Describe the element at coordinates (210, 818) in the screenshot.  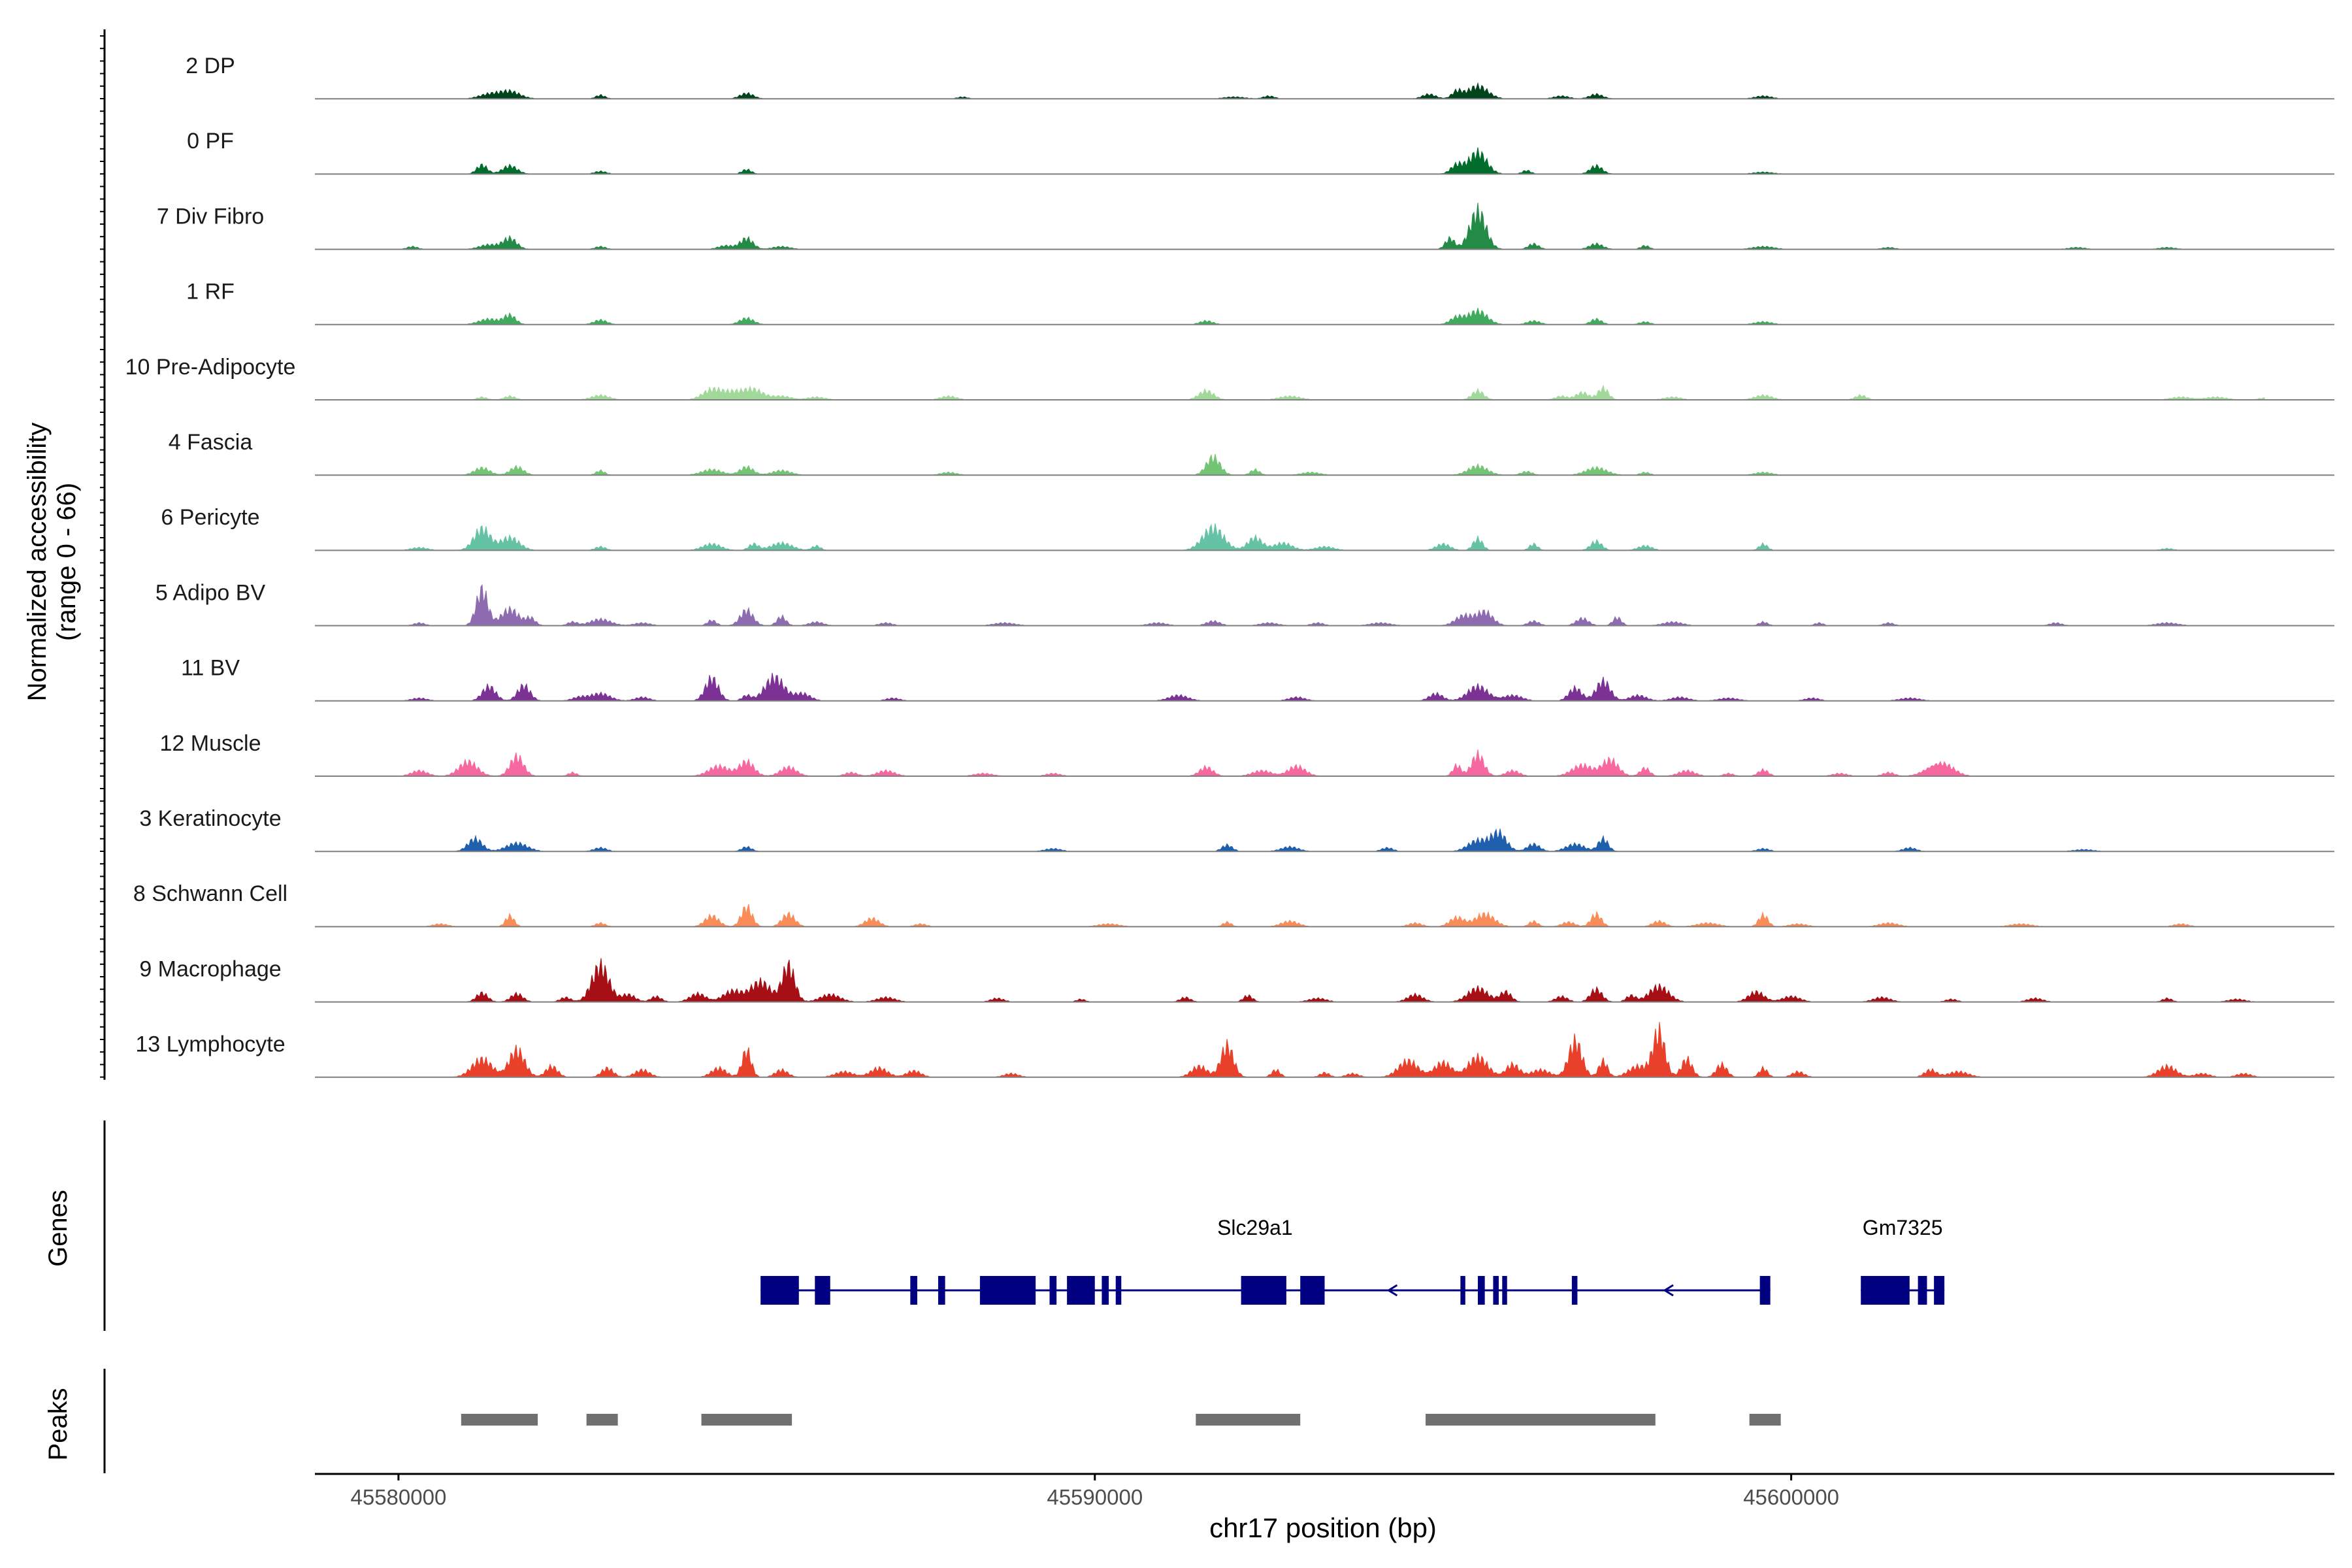
I see `track-label: 3 Keratinocyte` at that location.